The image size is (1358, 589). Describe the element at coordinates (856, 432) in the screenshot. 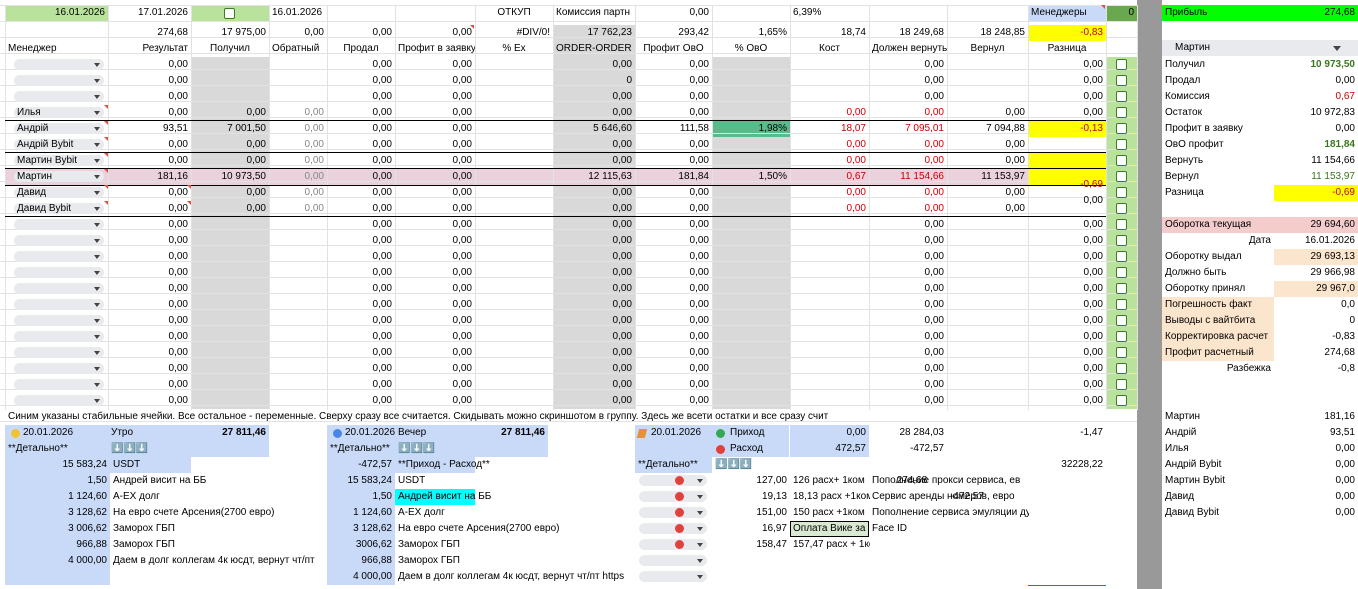

I see `income-value: 0,00` at that location.